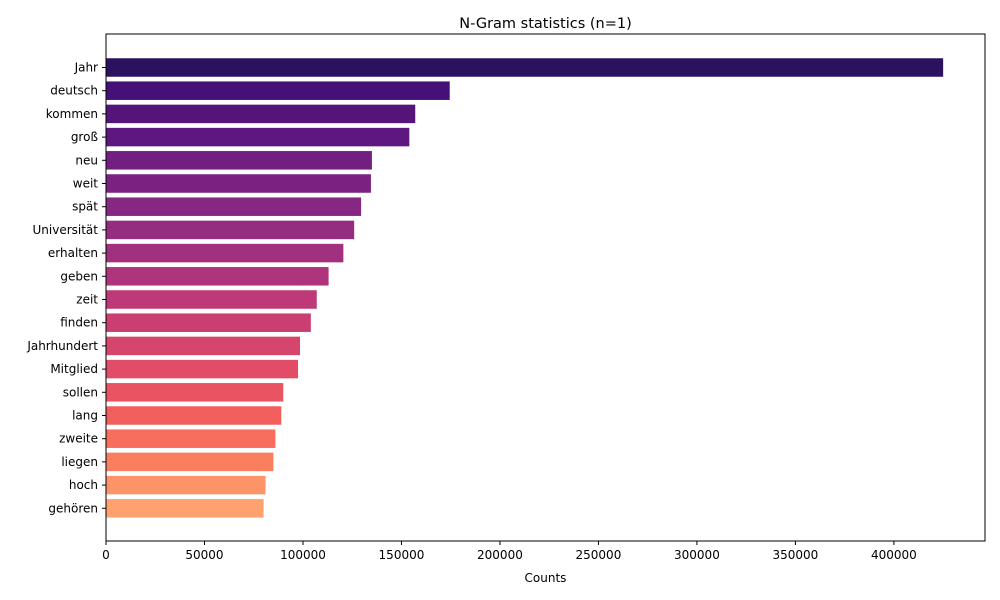  I want to click on y-tick-label: erhalten, so click(73, 253).